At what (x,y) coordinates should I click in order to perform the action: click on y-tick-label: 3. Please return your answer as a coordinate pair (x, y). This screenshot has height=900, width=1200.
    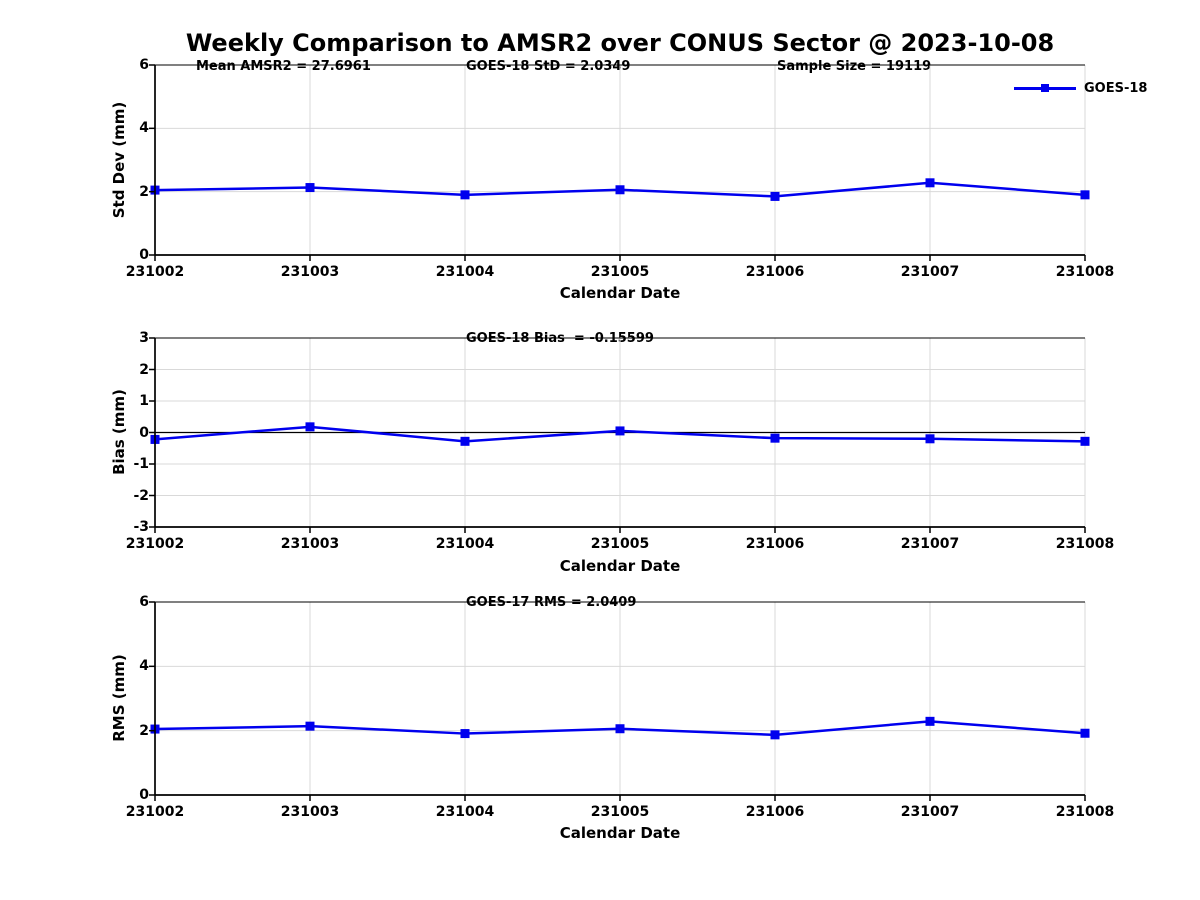
    Looking at the image, I should click on (144, 338).